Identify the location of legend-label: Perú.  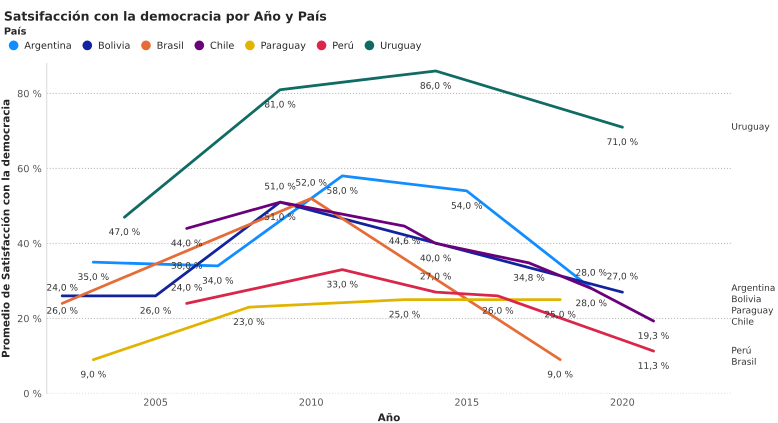
(343, 45).